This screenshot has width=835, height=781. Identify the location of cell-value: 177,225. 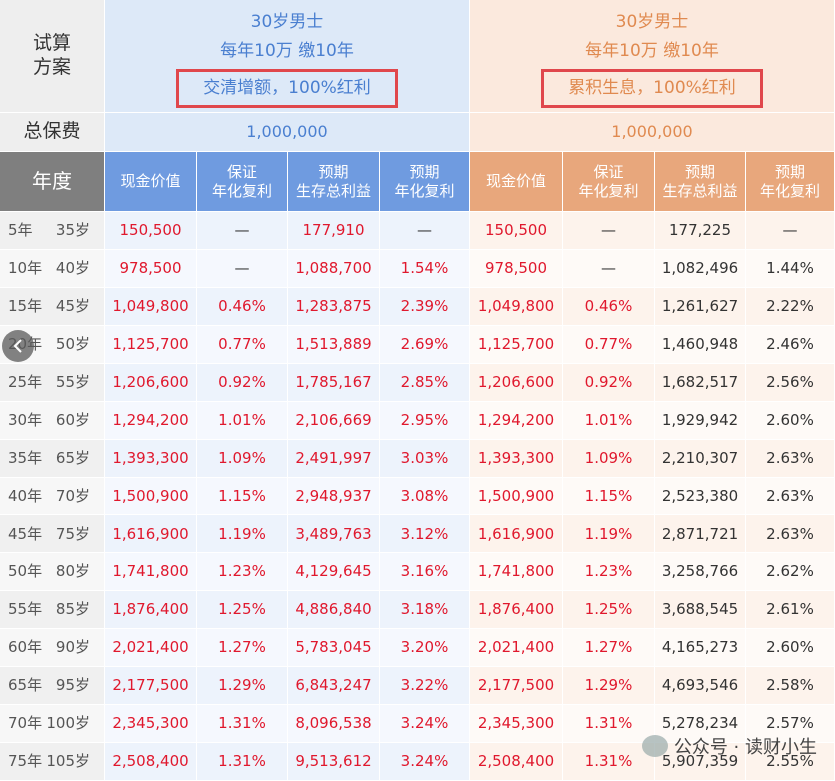
(700, 230).